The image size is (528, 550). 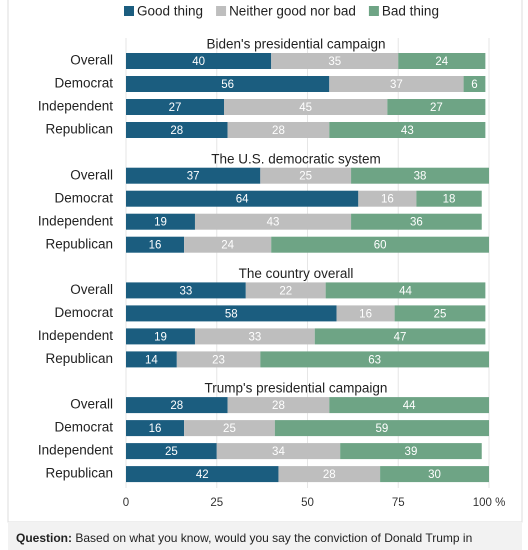 What do you see at coordinates (216, 503) in the screenshot?
I see `x-tick-label: 25` at bounding box center [216, 503].